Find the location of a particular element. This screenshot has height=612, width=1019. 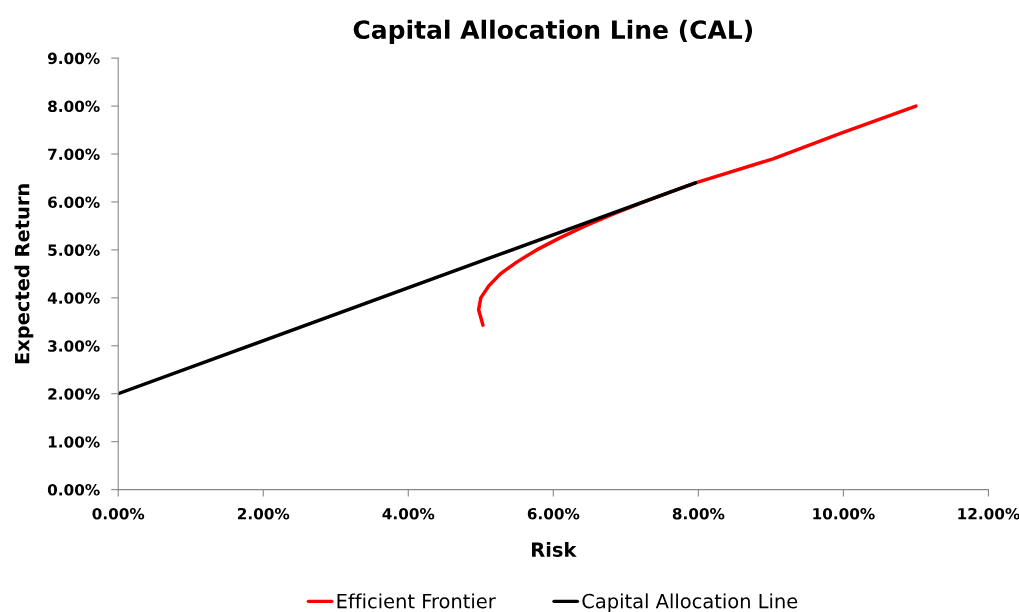

y-tick-label: 6.00% is located at coordinates (74, 202).